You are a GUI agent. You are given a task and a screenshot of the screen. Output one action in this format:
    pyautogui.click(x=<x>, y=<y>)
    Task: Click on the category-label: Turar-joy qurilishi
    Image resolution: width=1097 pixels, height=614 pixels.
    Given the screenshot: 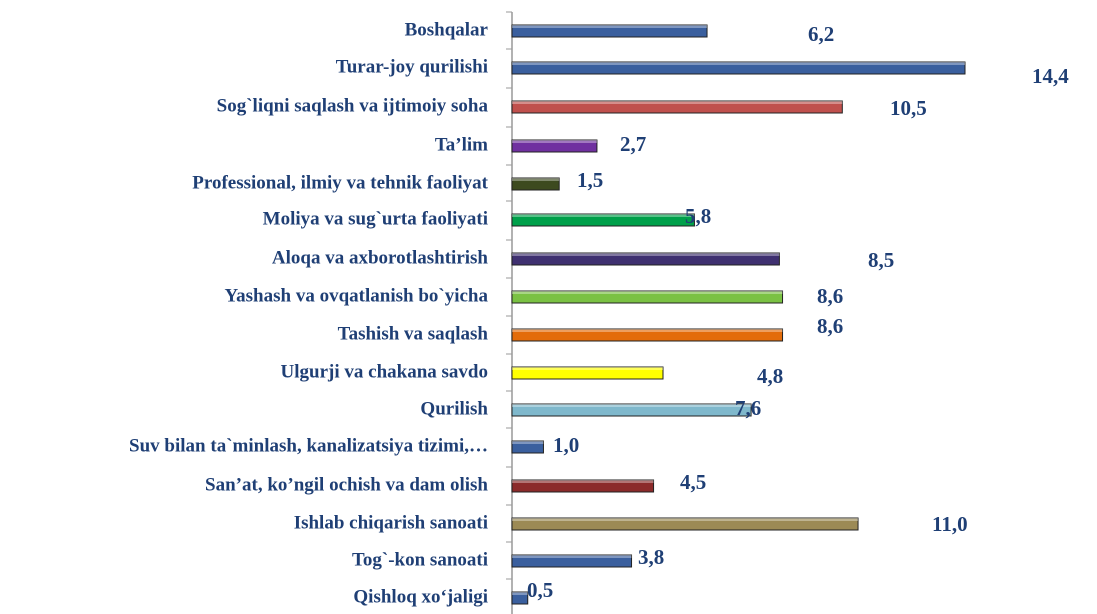 What is the action you would take?
    pyautogui.click(x=412, y=66)
    